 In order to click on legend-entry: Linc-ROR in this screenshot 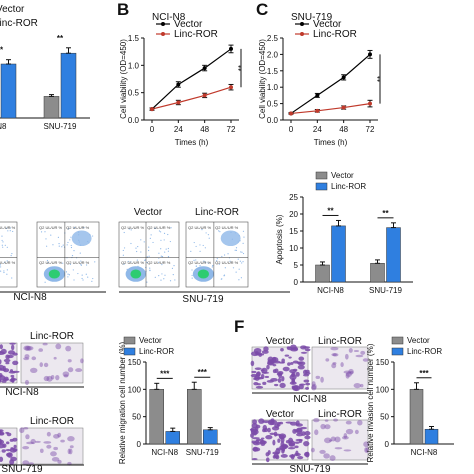, I will do `click(416, 351)`.